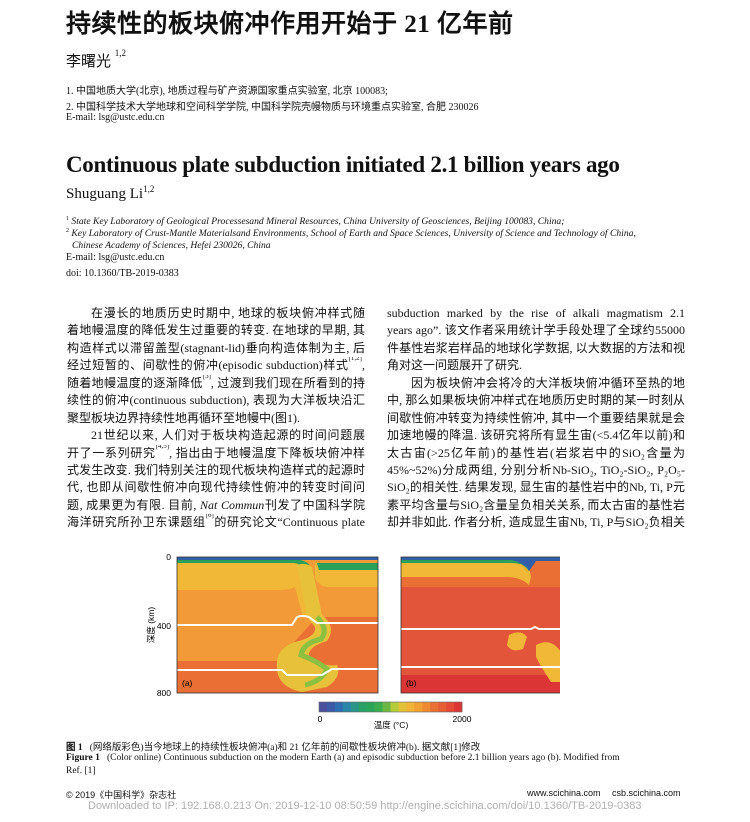  Describe the element at coordinates (216, 400) in the screenshot. I see `body-line: 续性的俯冲(continuous subduction), 表现为大洋板块沿汇` at that location.